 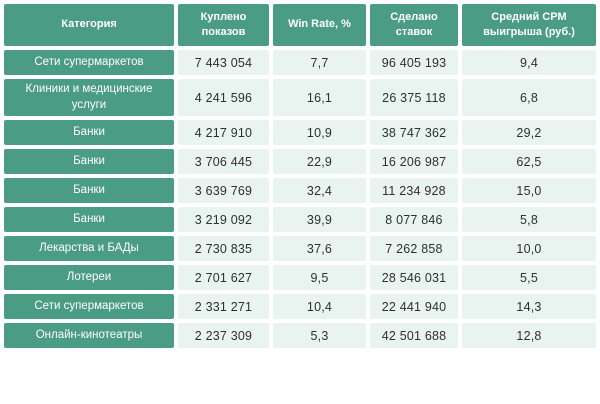 I want to click on win-rate-cell: 10,9, so click(x=319, y=133).